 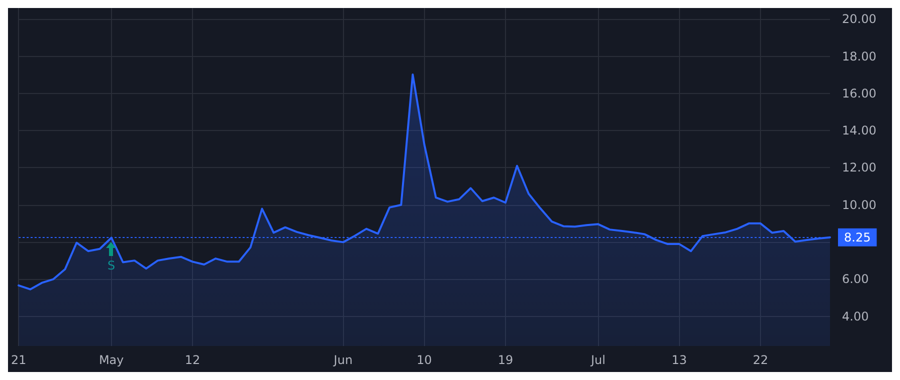 I want to click on x-tick-label: 22, so click(x=760, y=360).